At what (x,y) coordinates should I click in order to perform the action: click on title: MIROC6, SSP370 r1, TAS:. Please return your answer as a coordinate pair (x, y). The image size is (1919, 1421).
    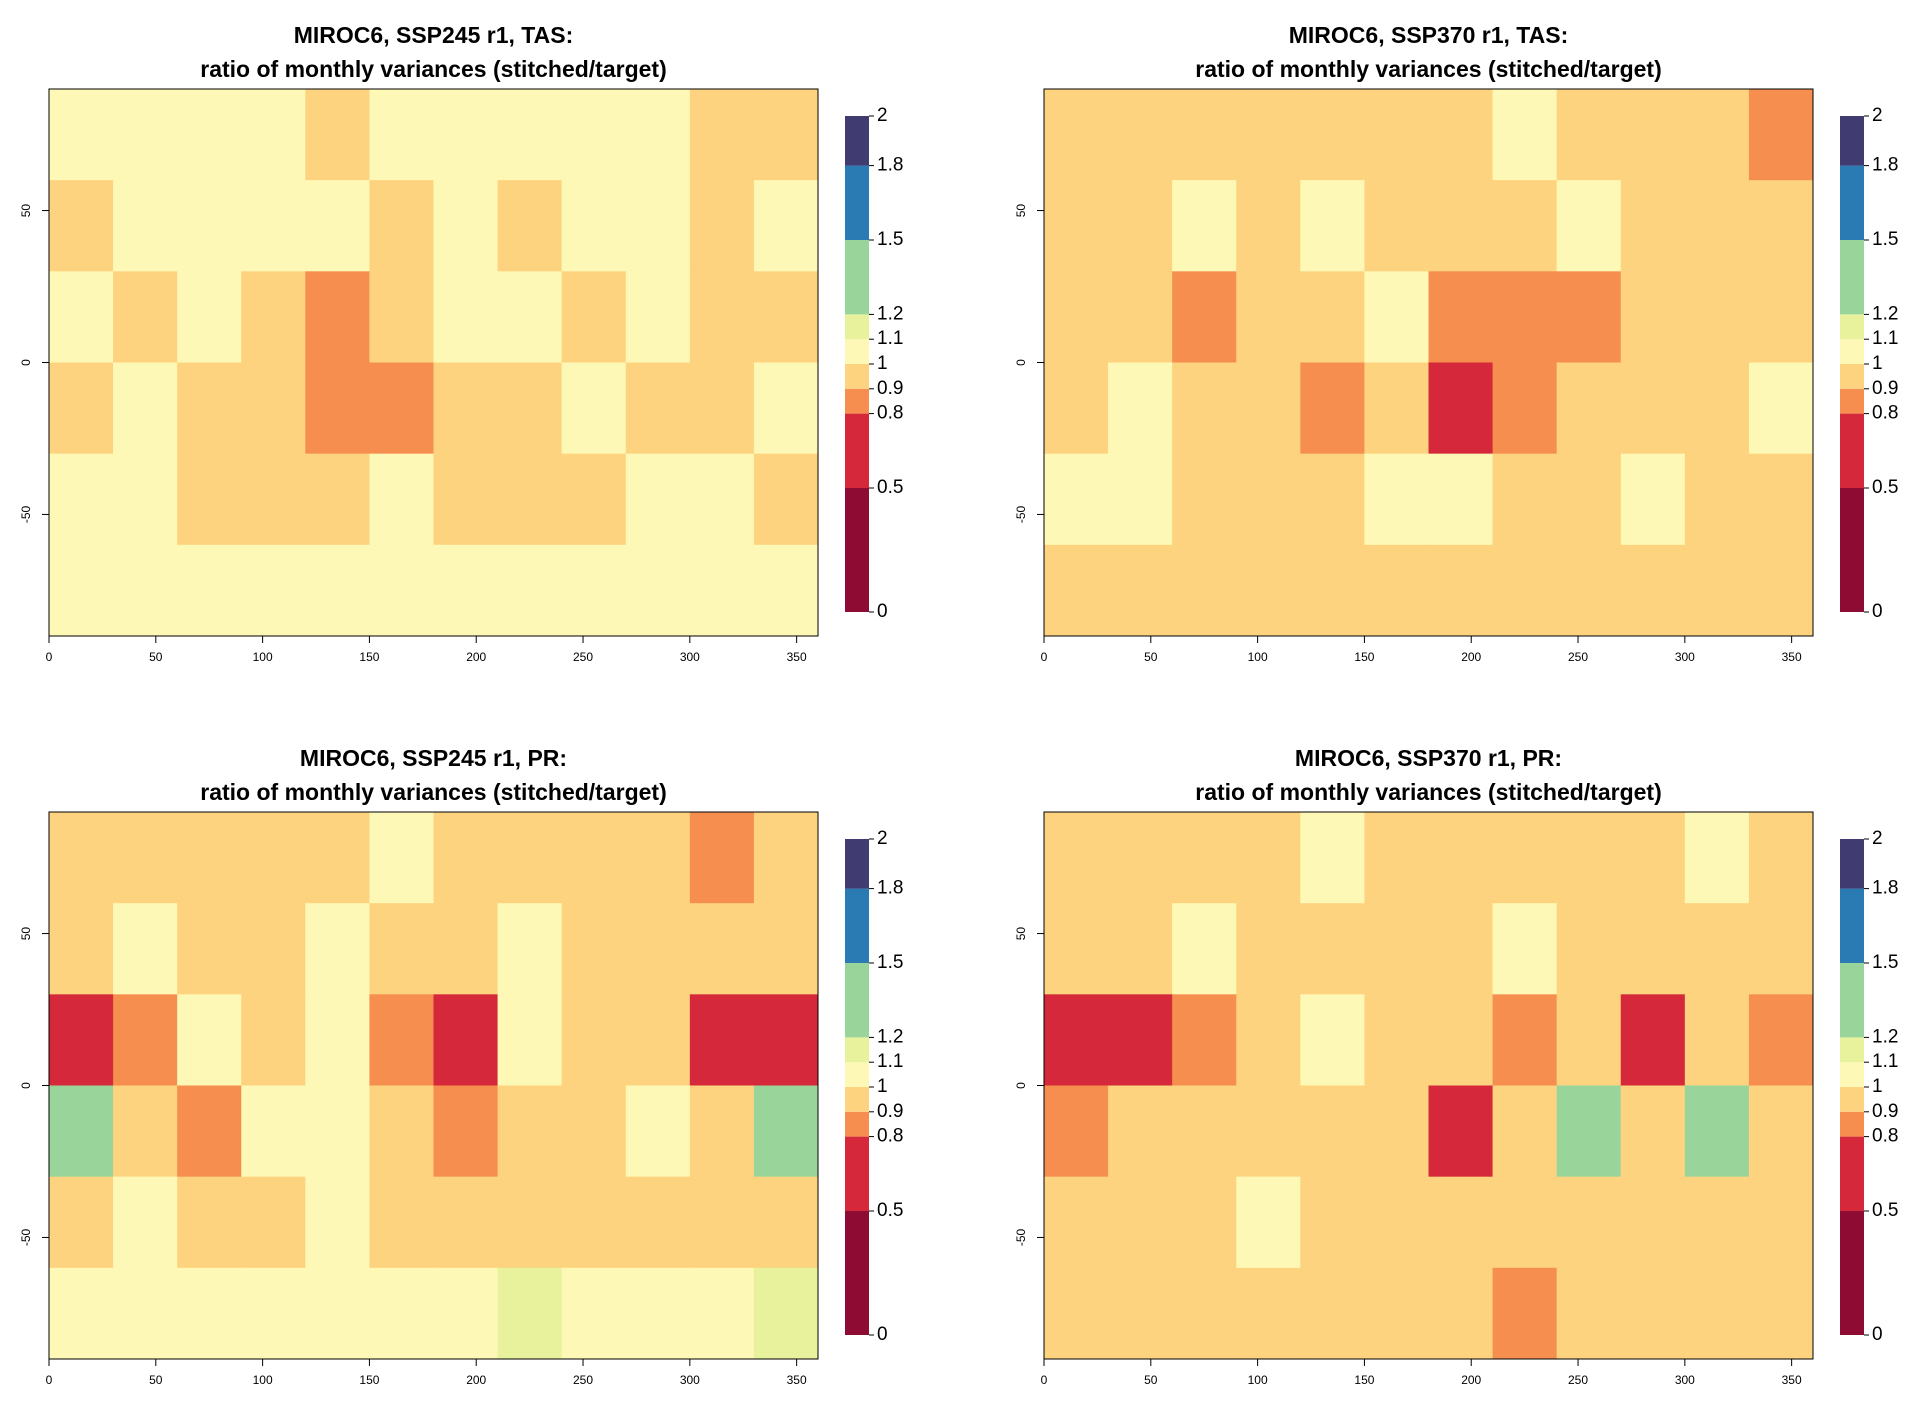
    Looking at the image, I should click on (1429, 35).